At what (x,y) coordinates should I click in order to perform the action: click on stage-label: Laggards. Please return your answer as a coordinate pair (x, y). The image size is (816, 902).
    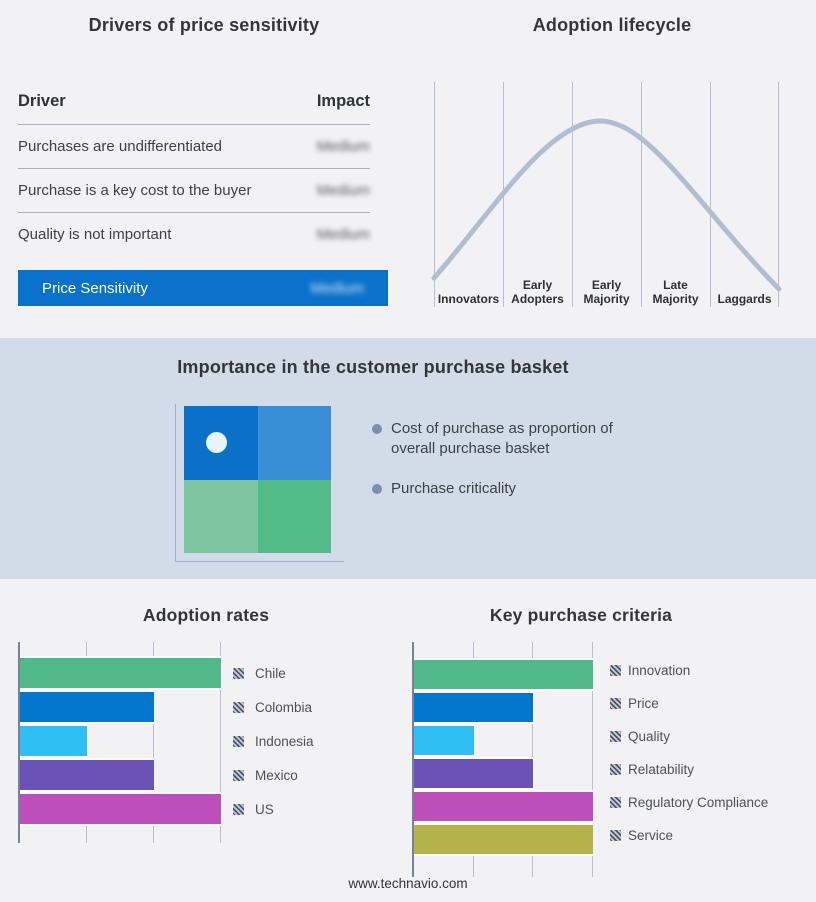
    Looking at the image, I should click on (744, 298).